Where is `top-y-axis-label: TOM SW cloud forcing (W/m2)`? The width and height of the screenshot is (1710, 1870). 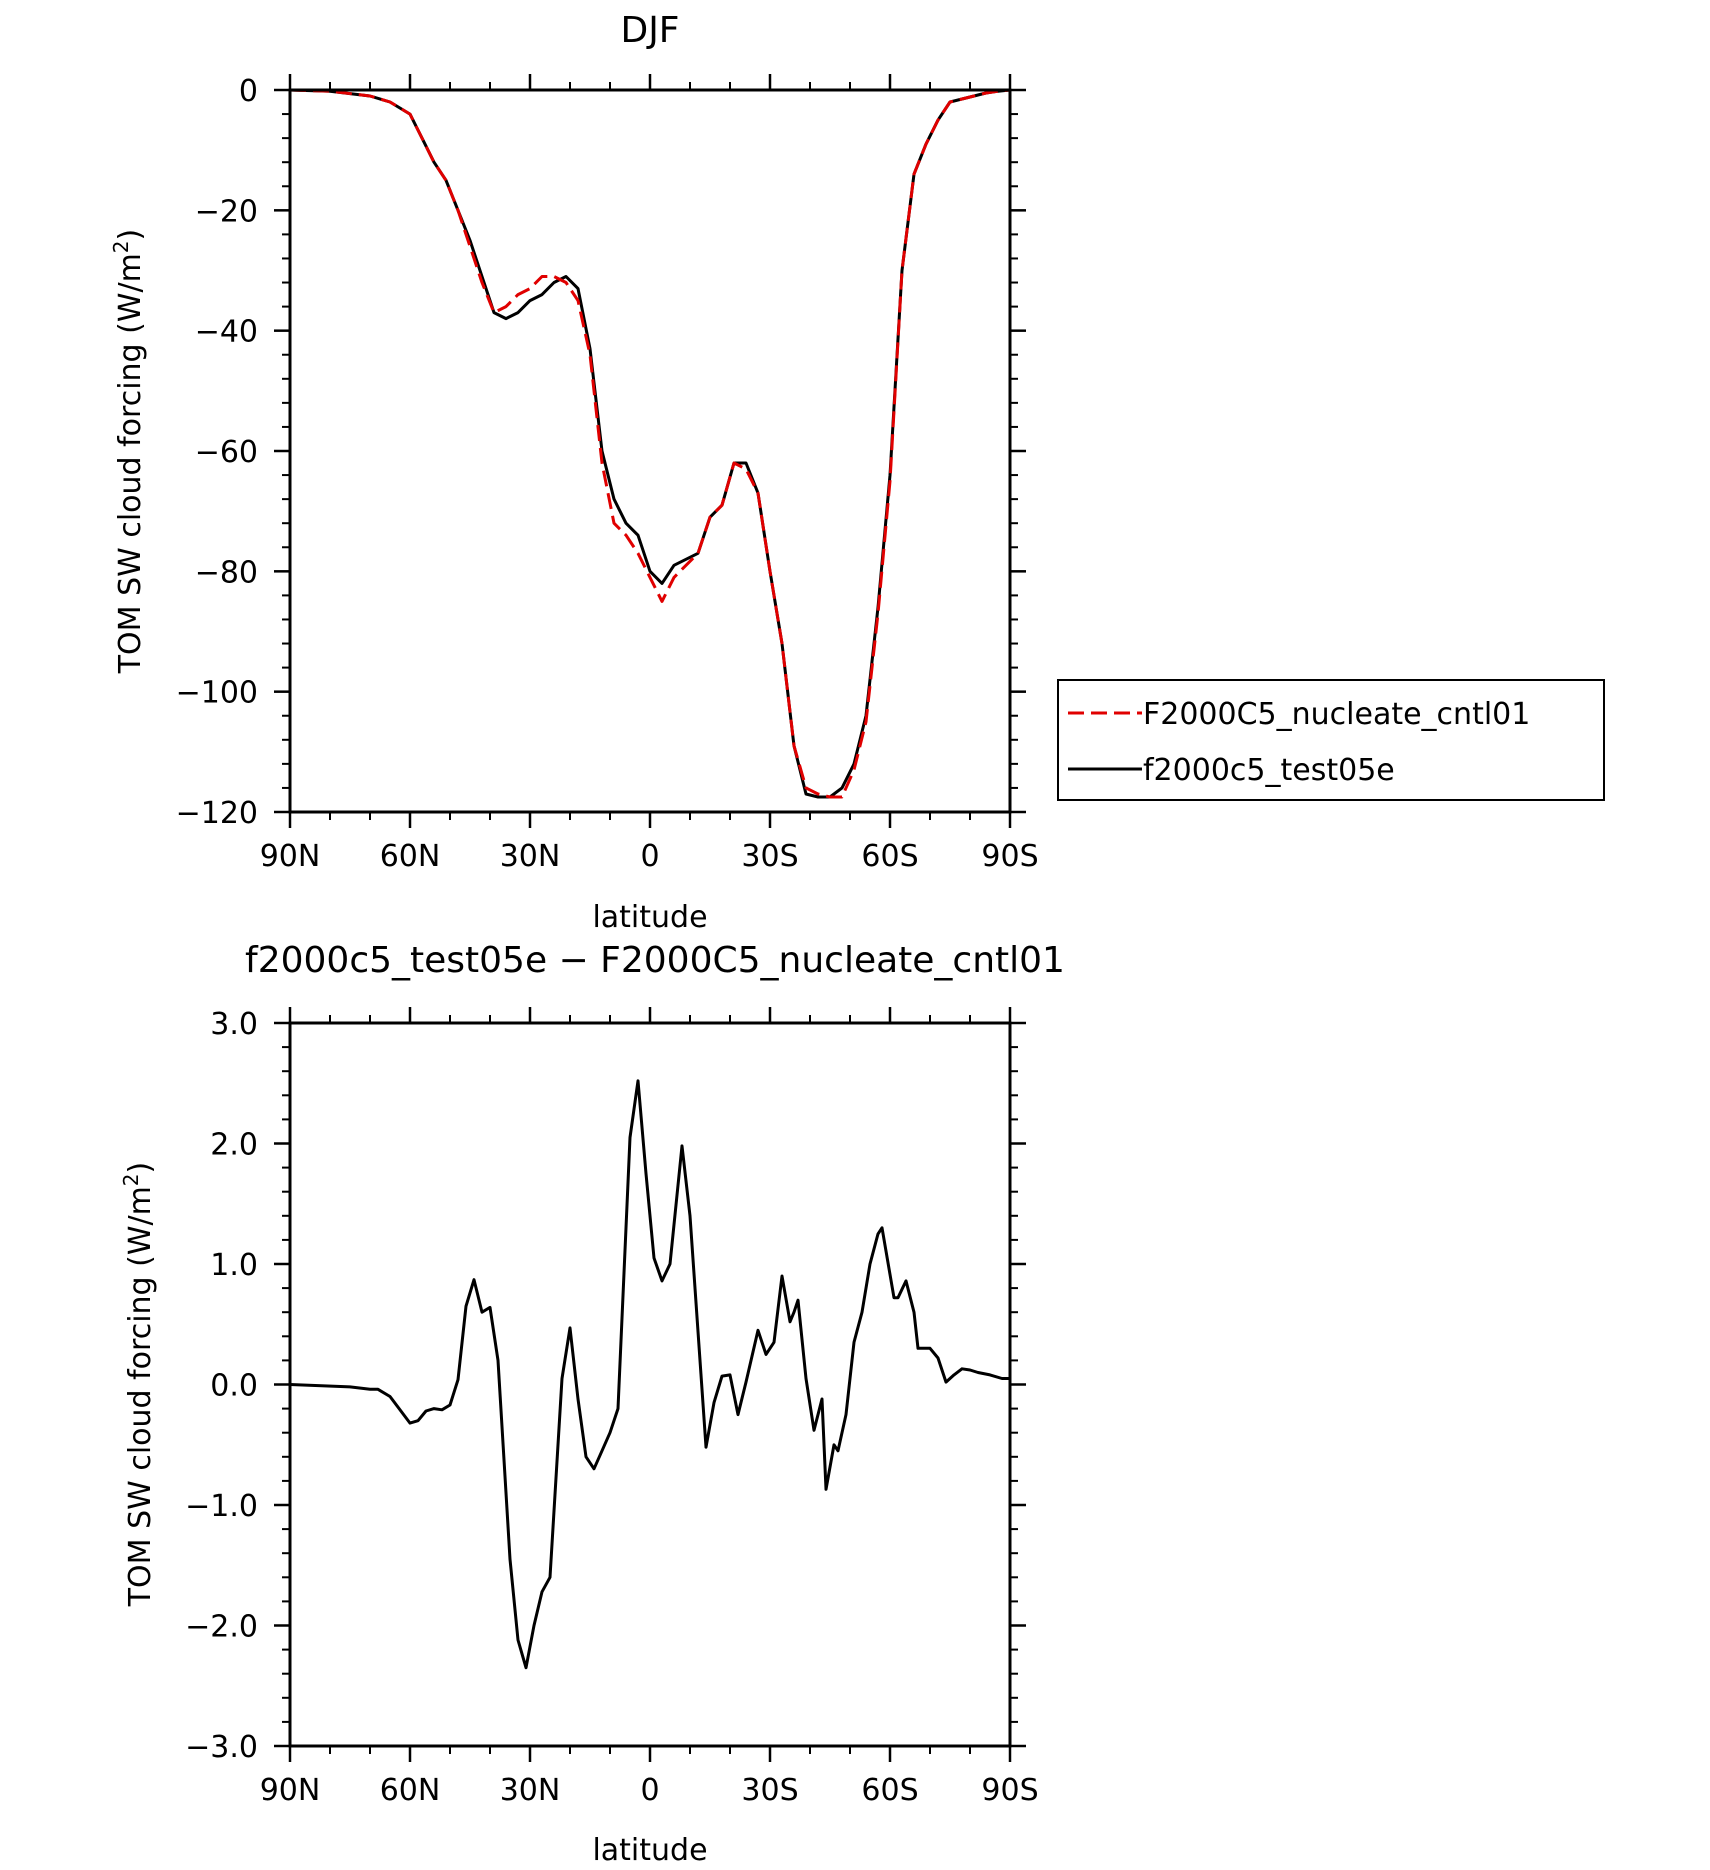 top-y-axis-label: TOM SW cloud forcing (W/m2) is located at coordinates (128, 452).